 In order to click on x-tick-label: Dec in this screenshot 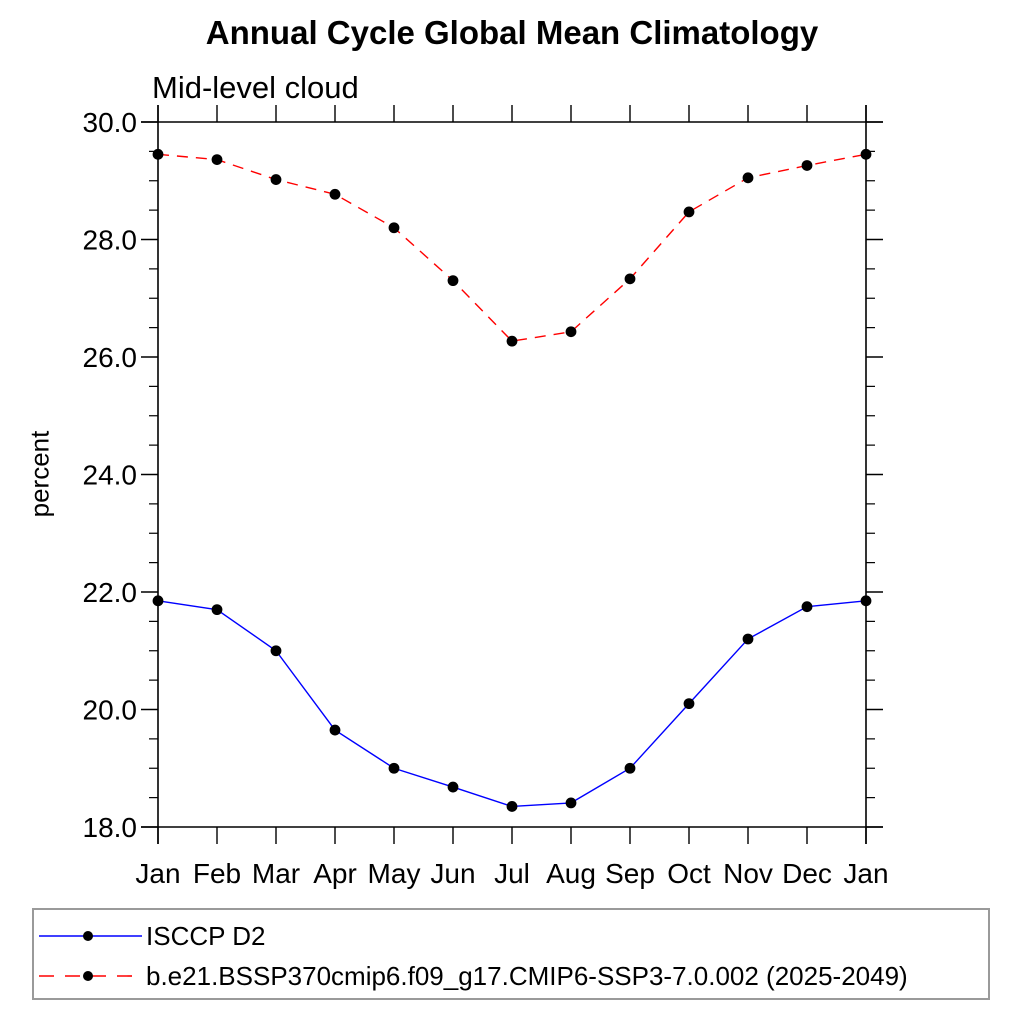, I will do `click(807, 873)`.